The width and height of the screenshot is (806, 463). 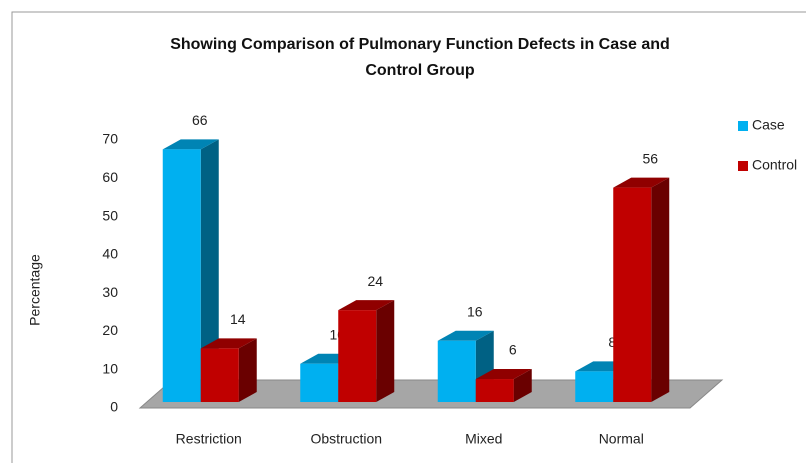 I want to click on data-label: 8, so click(x=612, y=342).